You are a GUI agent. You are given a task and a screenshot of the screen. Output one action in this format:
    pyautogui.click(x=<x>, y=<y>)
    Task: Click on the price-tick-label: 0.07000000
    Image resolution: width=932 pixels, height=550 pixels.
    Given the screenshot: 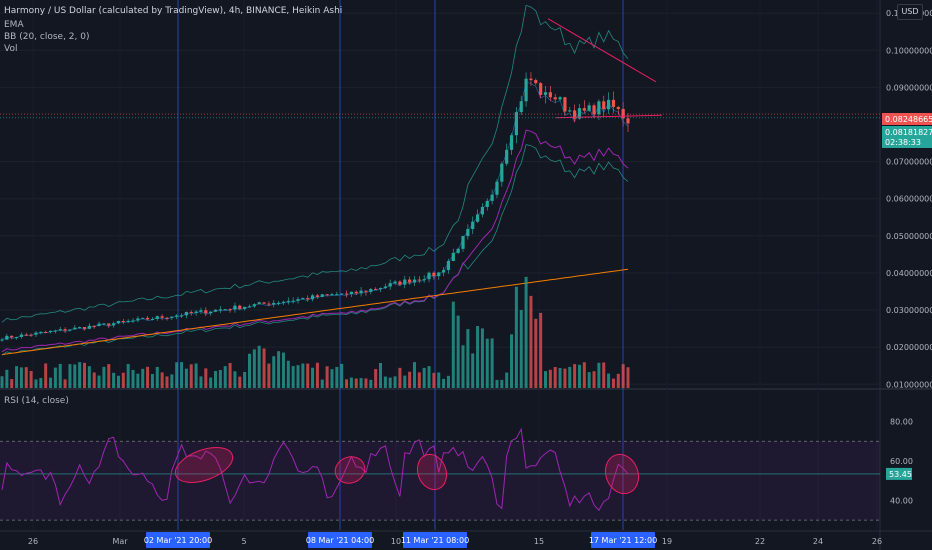 What is the action you would take?
    pyautogui.click(x=909, y=162)
    